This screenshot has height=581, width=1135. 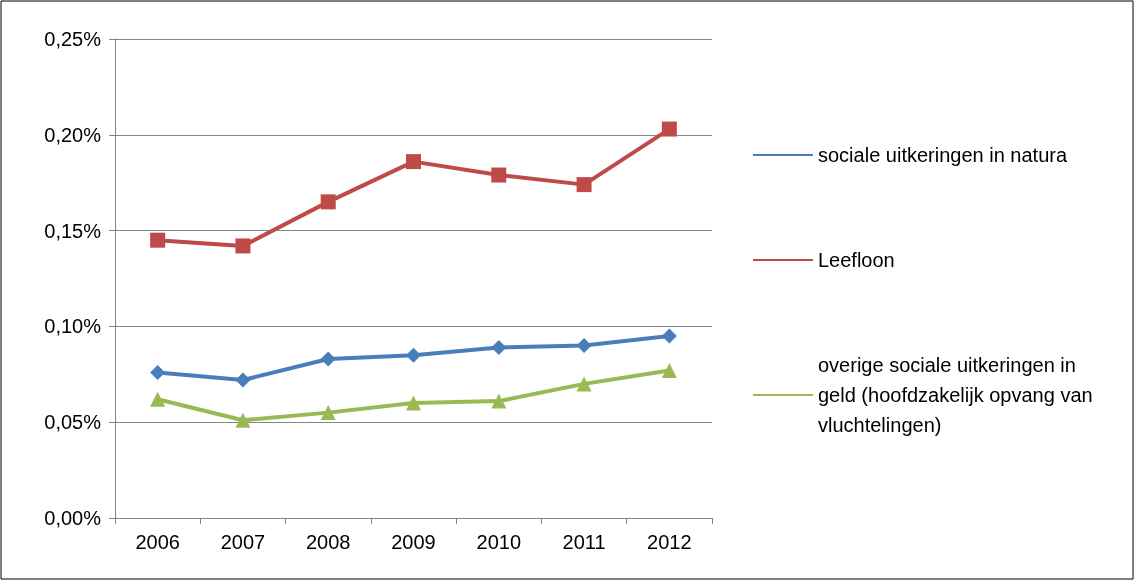 I want to click on y-tick-label: 0,15%, so click(x=73, y=230).